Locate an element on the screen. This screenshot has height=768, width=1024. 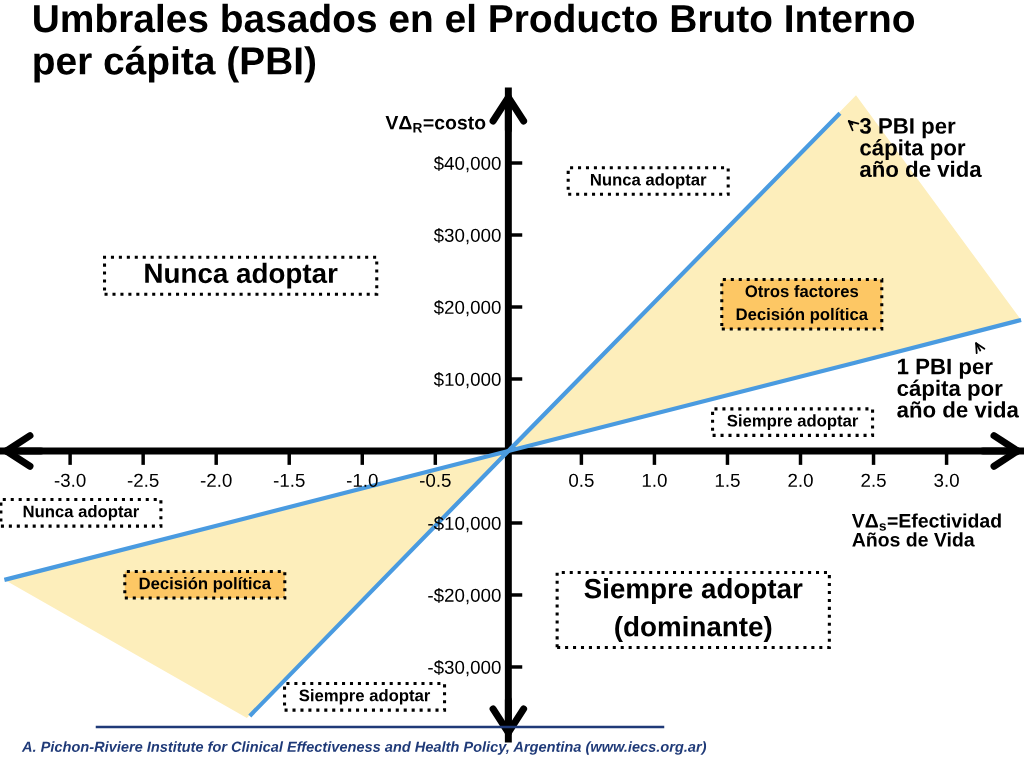
annotation: Siempre adoptar (dominante) is located at coordinates (693, 610).